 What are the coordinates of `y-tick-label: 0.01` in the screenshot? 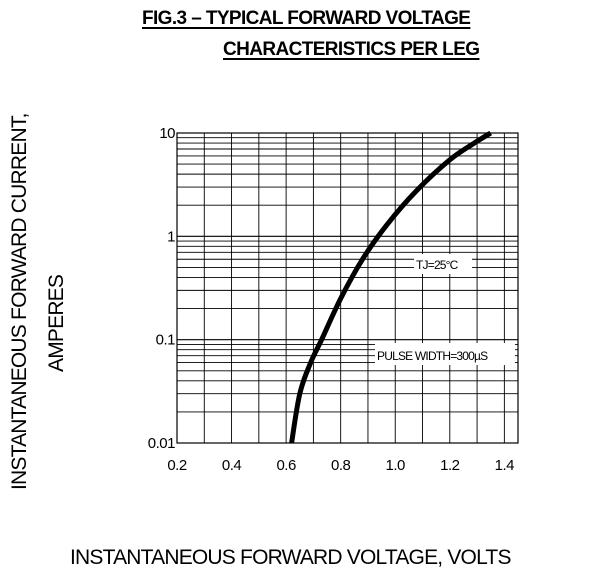 It's located at (161, 443).